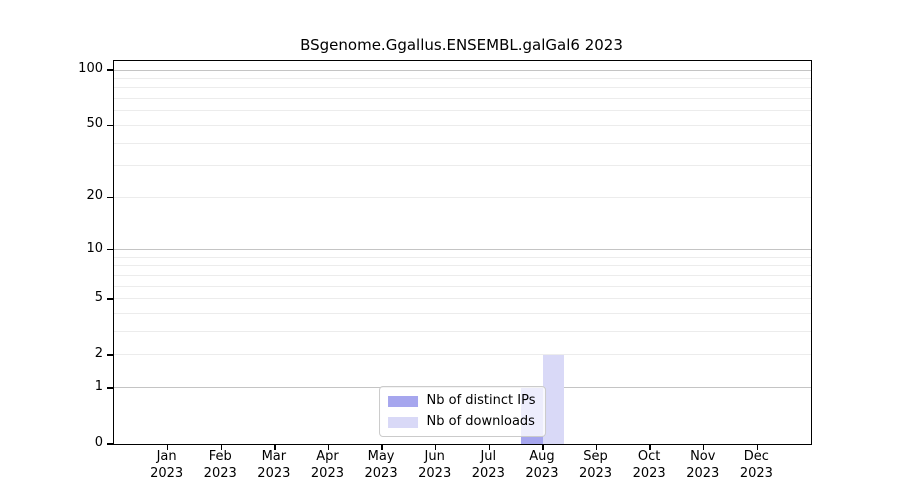  Describe the element at coordinates (649, 465) in the screenshot. I see `x-tick-label: Oct 2023` at that location.